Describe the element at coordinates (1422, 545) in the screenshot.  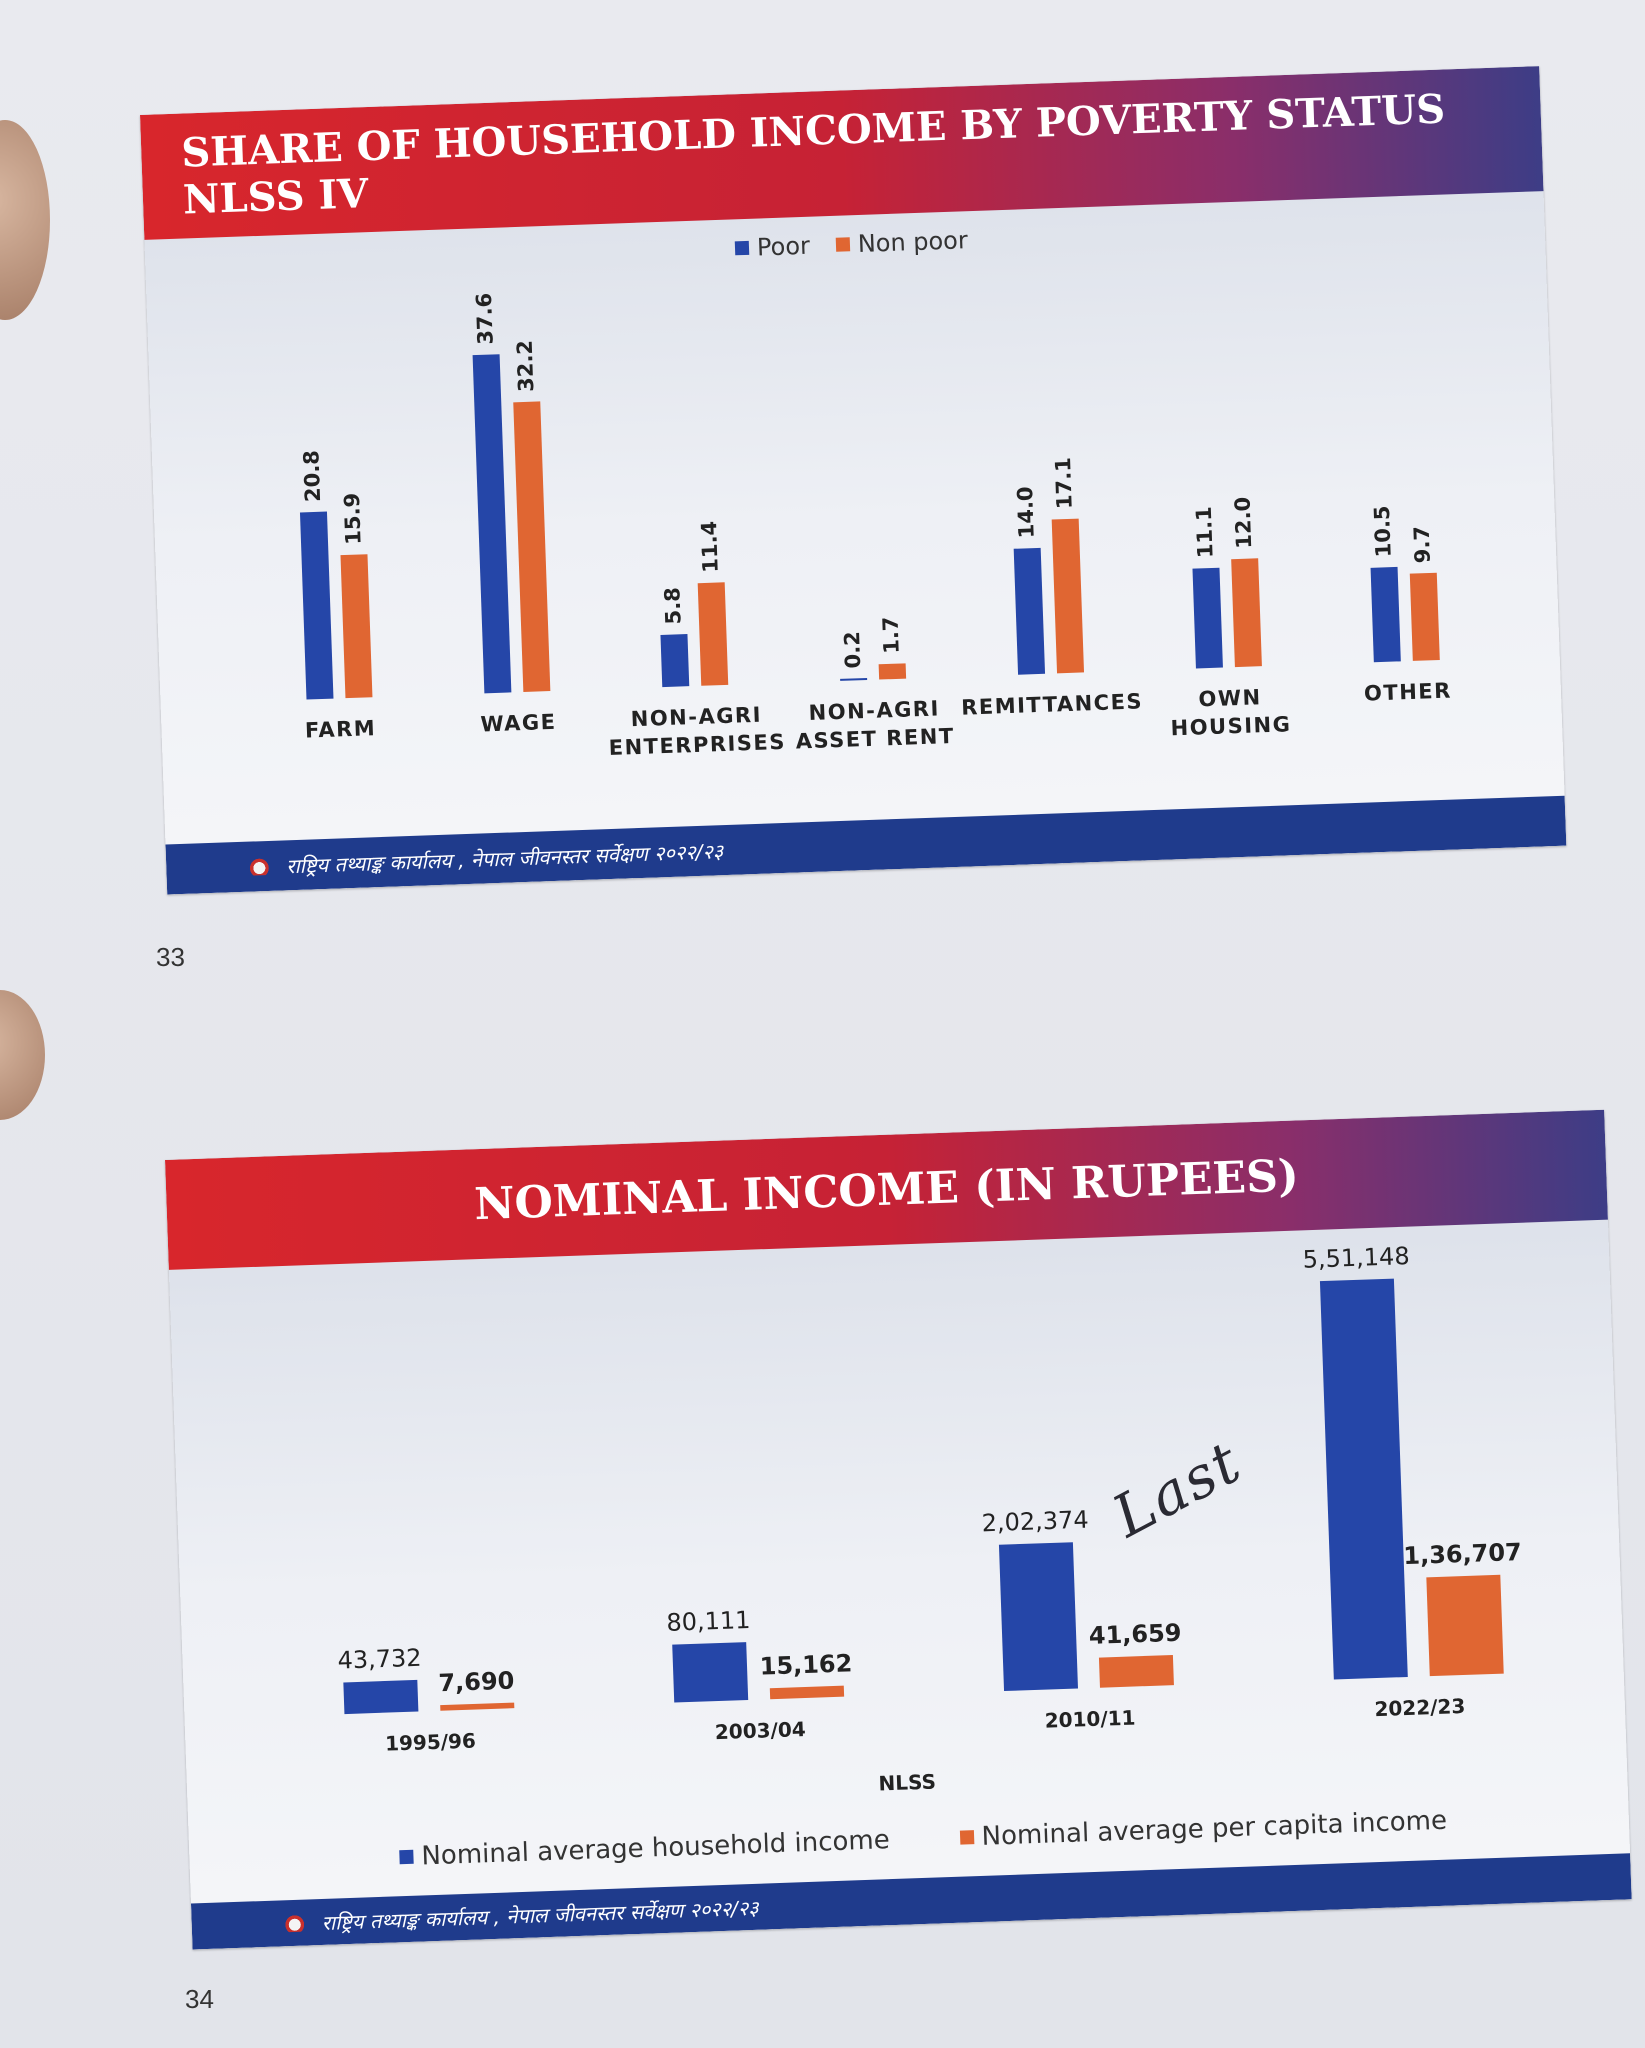
I see `data-label: 9.7` at that location.